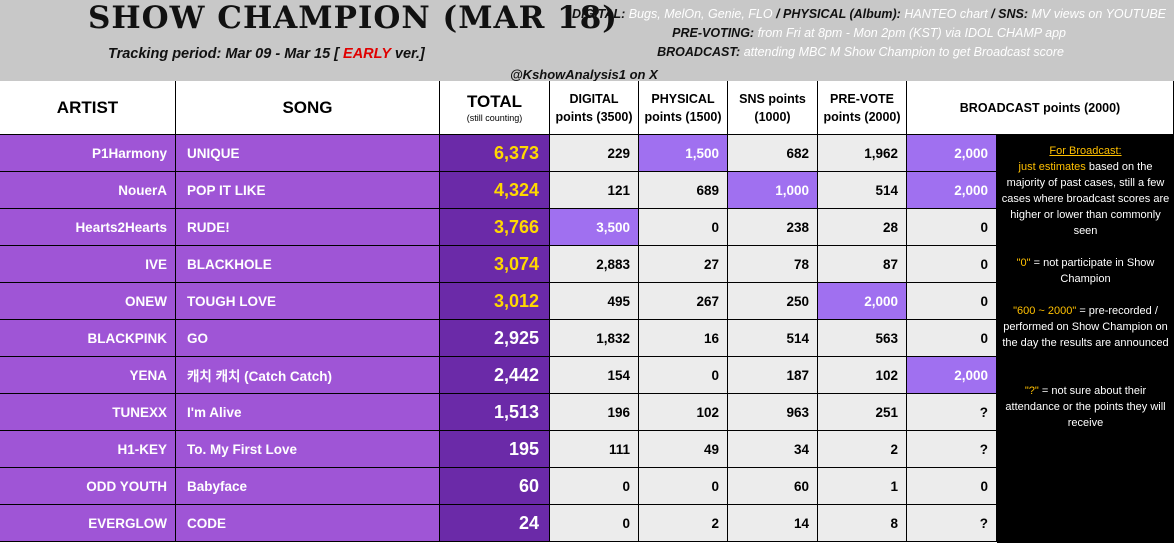  What do you see at coordinates (88, 375) in the screenshot?
I see `artist-cell: YENA` at bounding box center [88, 375].